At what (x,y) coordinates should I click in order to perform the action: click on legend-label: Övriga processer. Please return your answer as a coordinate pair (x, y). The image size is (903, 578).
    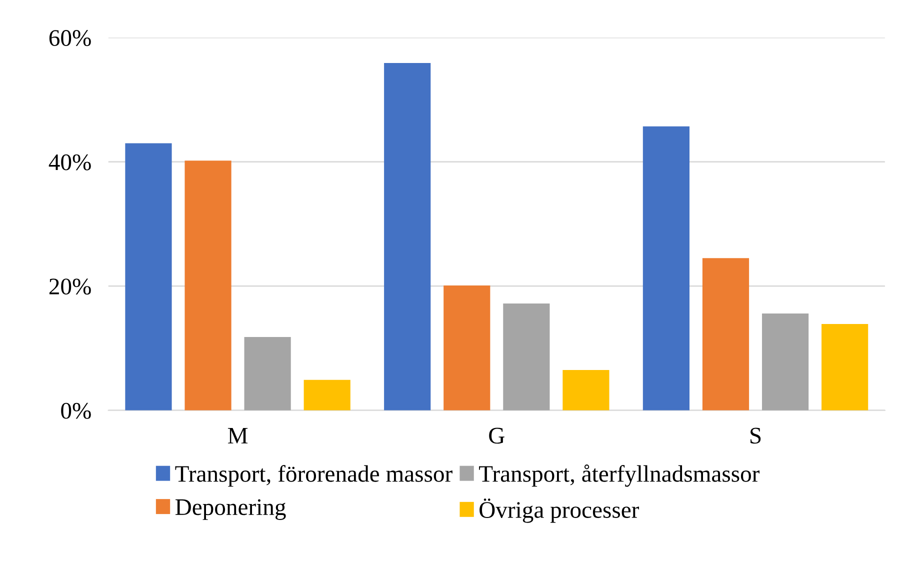
    Looking at the image, I should click on (560, 510).